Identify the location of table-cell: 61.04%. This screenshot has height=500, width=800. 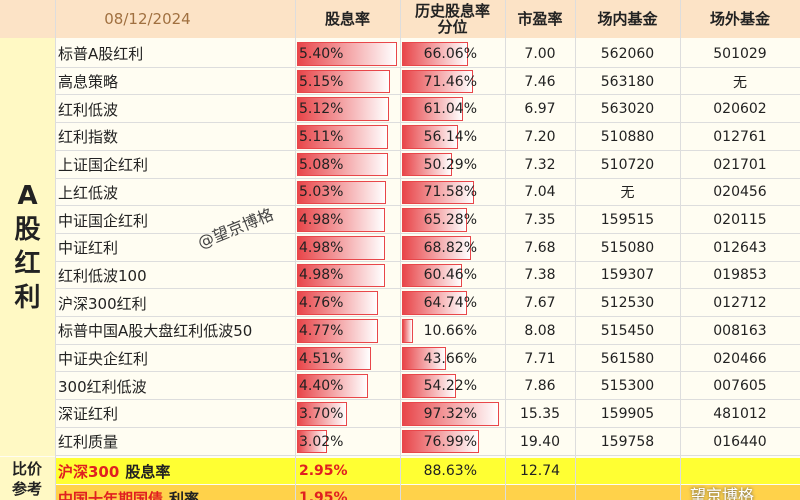
(450, 109).